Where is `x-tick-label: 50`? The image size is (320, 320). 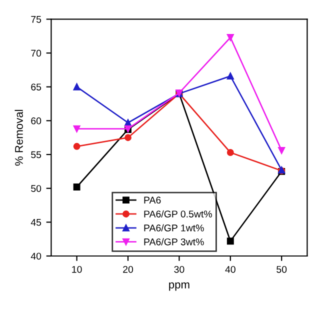
x-tick-label: 50 is located at coordinates (281, 269).